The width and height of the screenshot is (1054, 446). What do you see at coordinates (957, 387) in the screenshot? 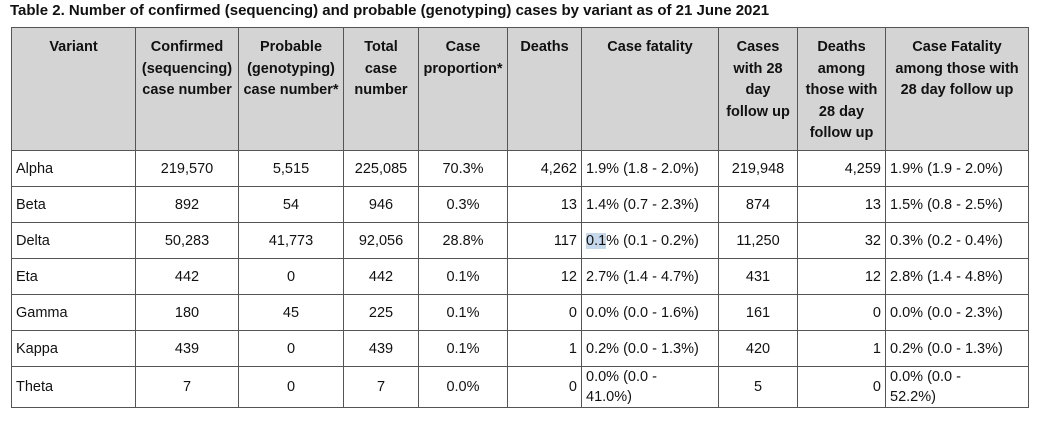
I see `cell-fatality-28day: 0.0% (0.0 - 52.2%)` at bounding box center [957, 387].